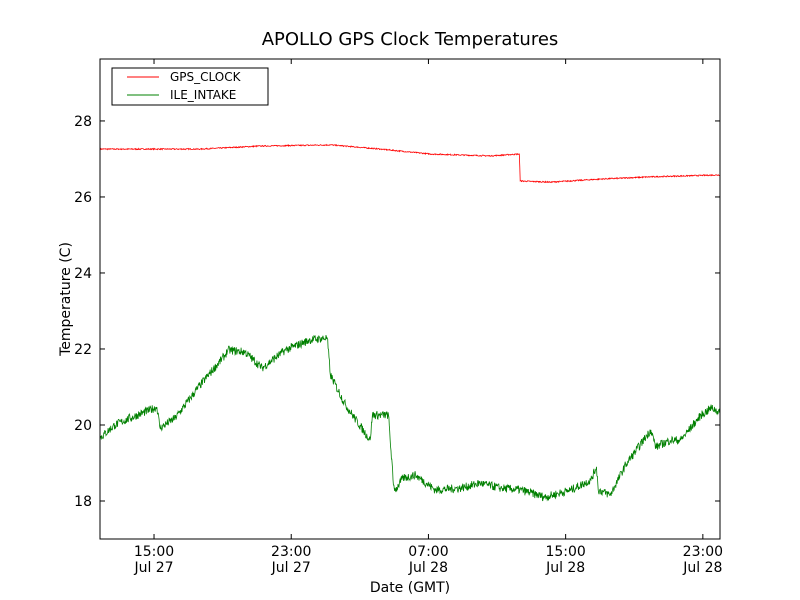  I want to click on legend-label-gps-clock: GPS_CLOCK, so click(206, 77).